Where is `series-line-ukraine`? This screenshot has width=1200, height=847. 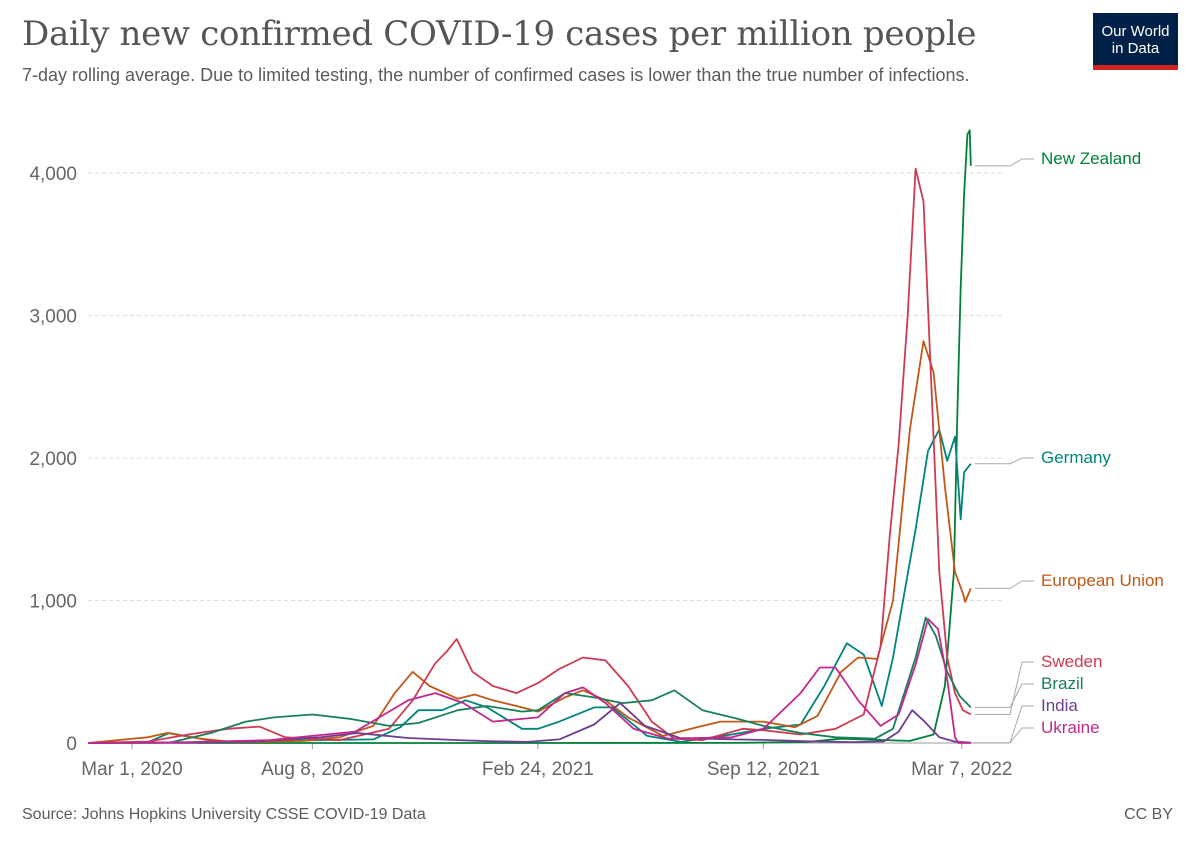
series-line-ukraine is located at coordinates (529, 681).